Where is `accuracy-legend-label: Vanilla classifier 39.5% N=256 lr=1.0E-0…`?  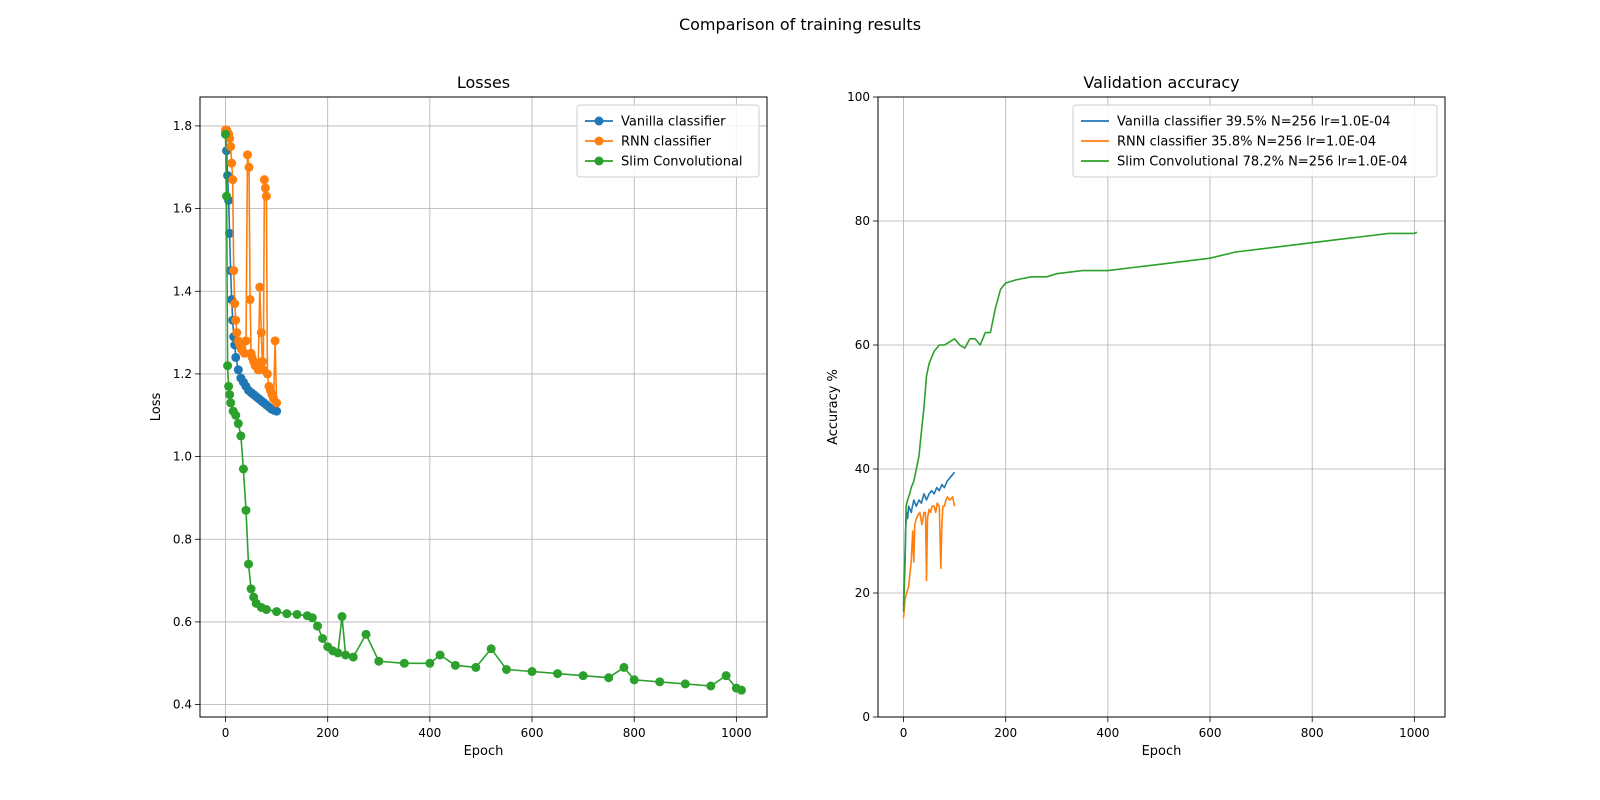 accuracy-legend-label: Vanilla classifier 39.5% N=256 lr=1.0E-0… is located at coordinates (1254, 122).